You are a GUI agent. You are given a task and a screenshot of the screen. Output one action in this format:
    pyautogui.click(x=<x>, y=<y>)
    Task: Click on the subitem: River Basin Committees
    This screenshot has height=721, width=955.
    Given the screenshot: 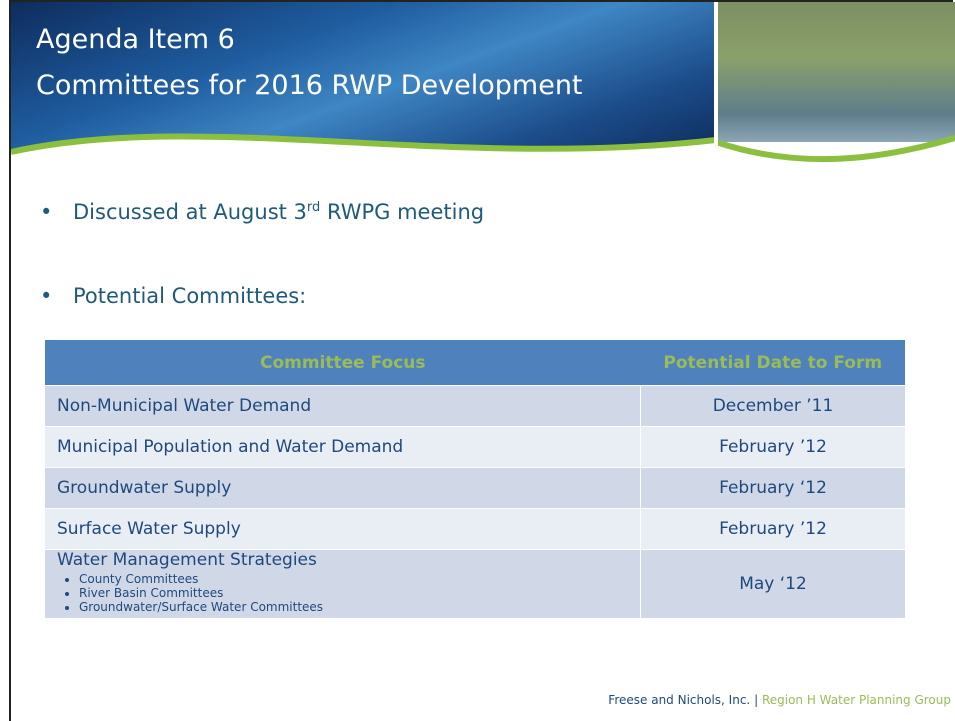 What is the action you would take?
    pyautogui.click(x=353, y=593)
    